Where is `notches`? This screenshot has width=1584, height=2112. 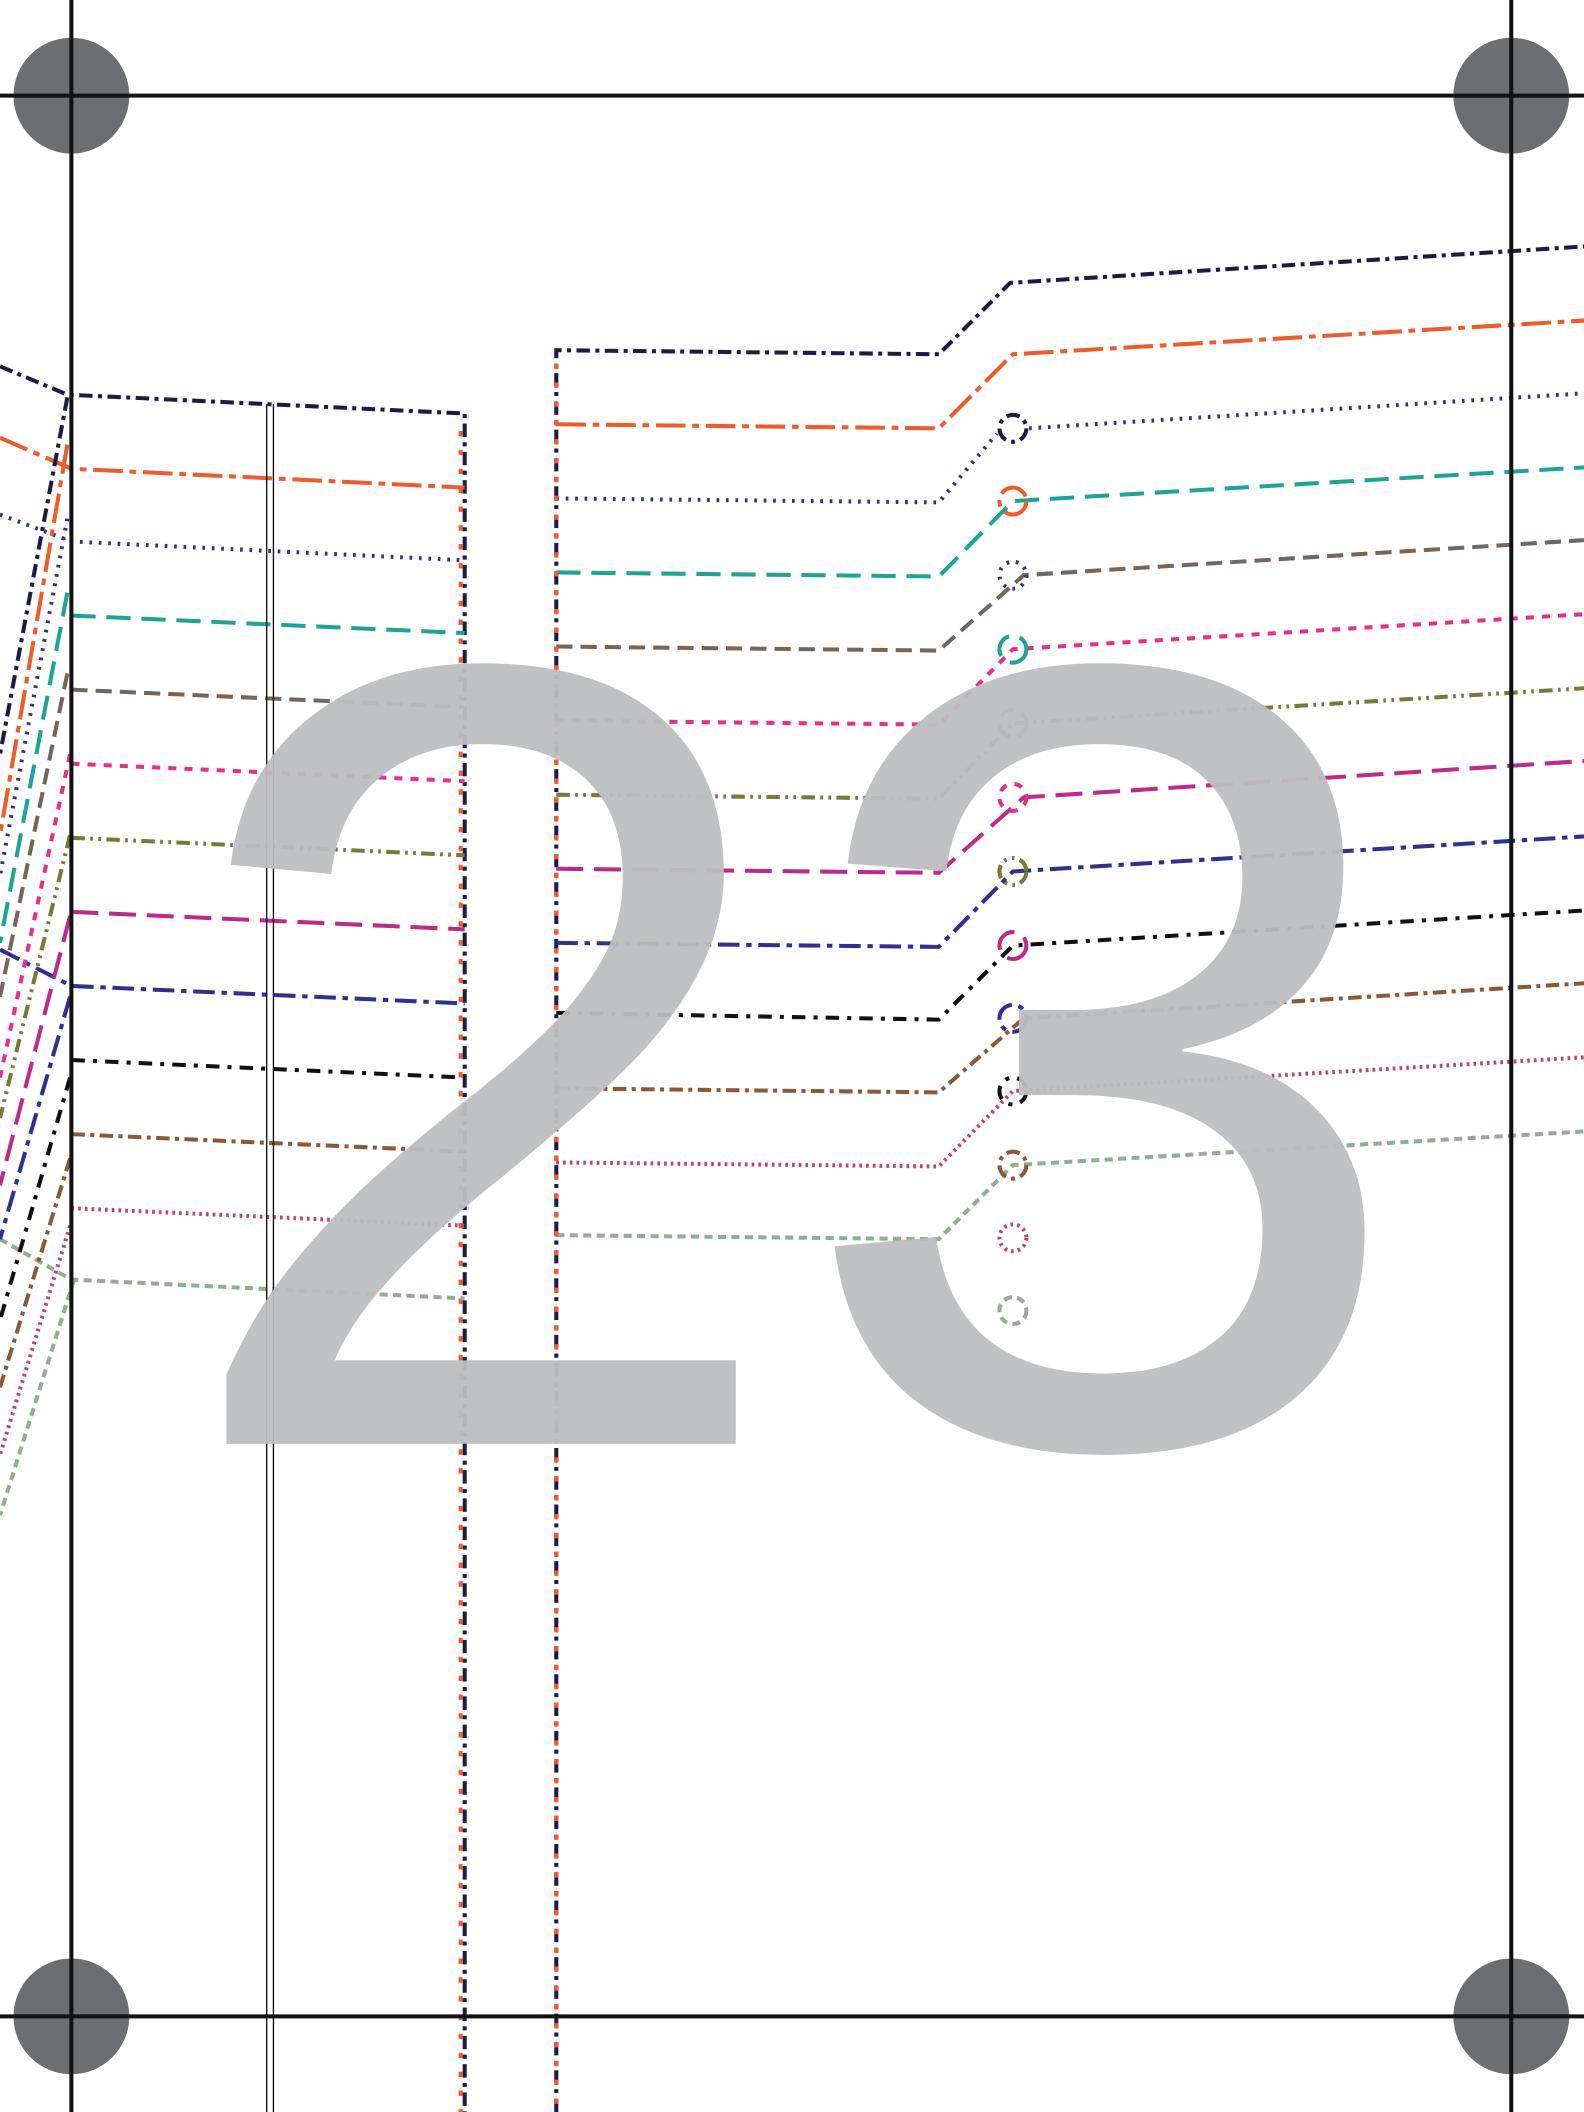 notches is located at coordinates (1013, 869).